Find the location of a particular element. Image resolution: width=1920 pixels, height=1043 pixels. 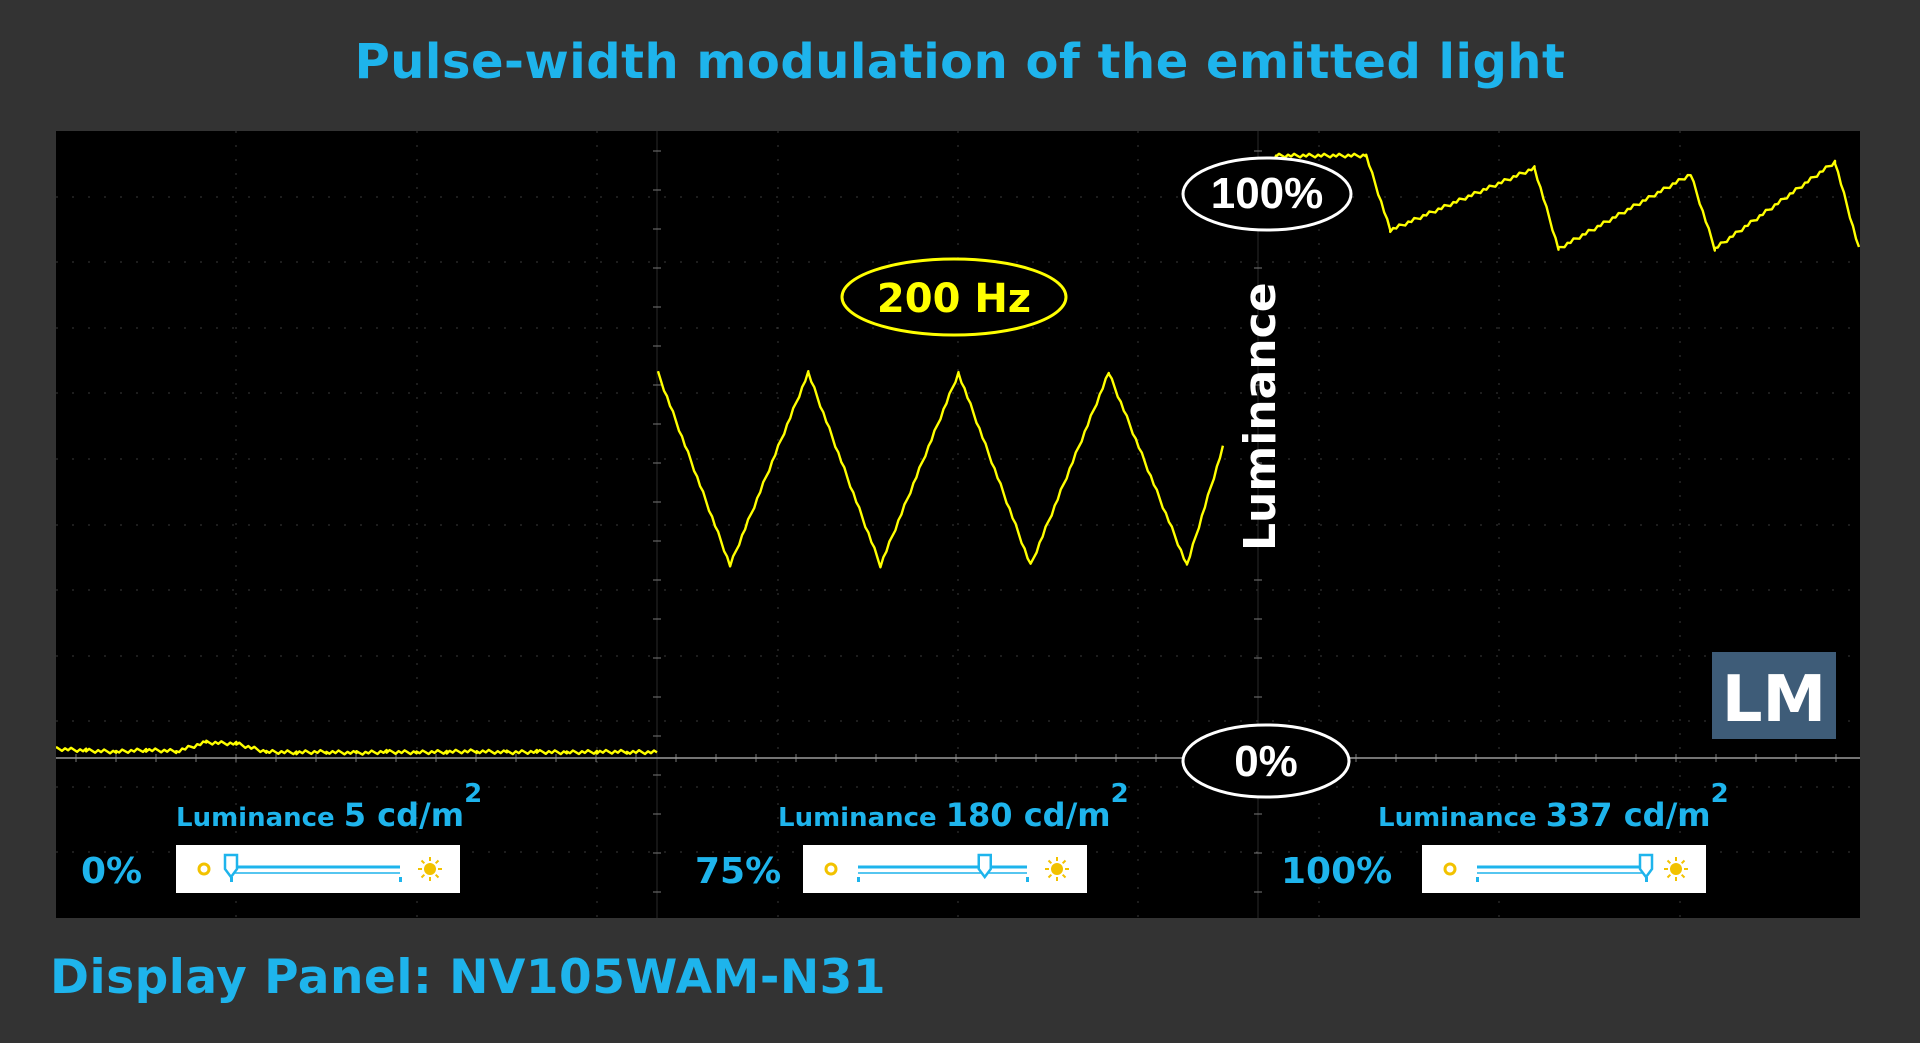

lm-logo-text: LM is located at coordinates (1774, 700).